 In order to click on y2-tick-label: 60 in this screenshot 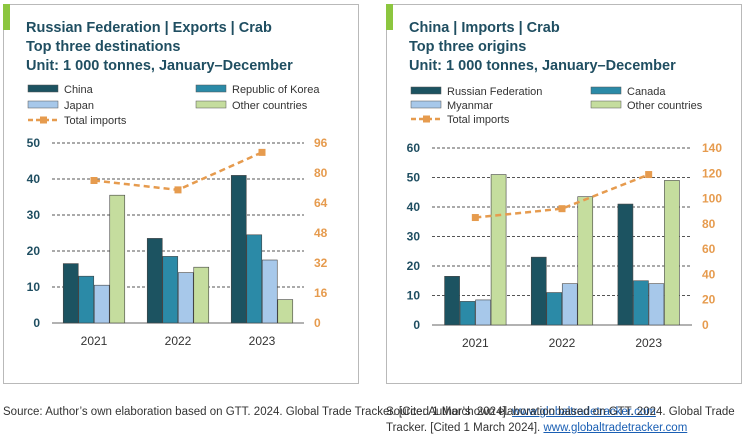, I will do `click(709, 249)`.